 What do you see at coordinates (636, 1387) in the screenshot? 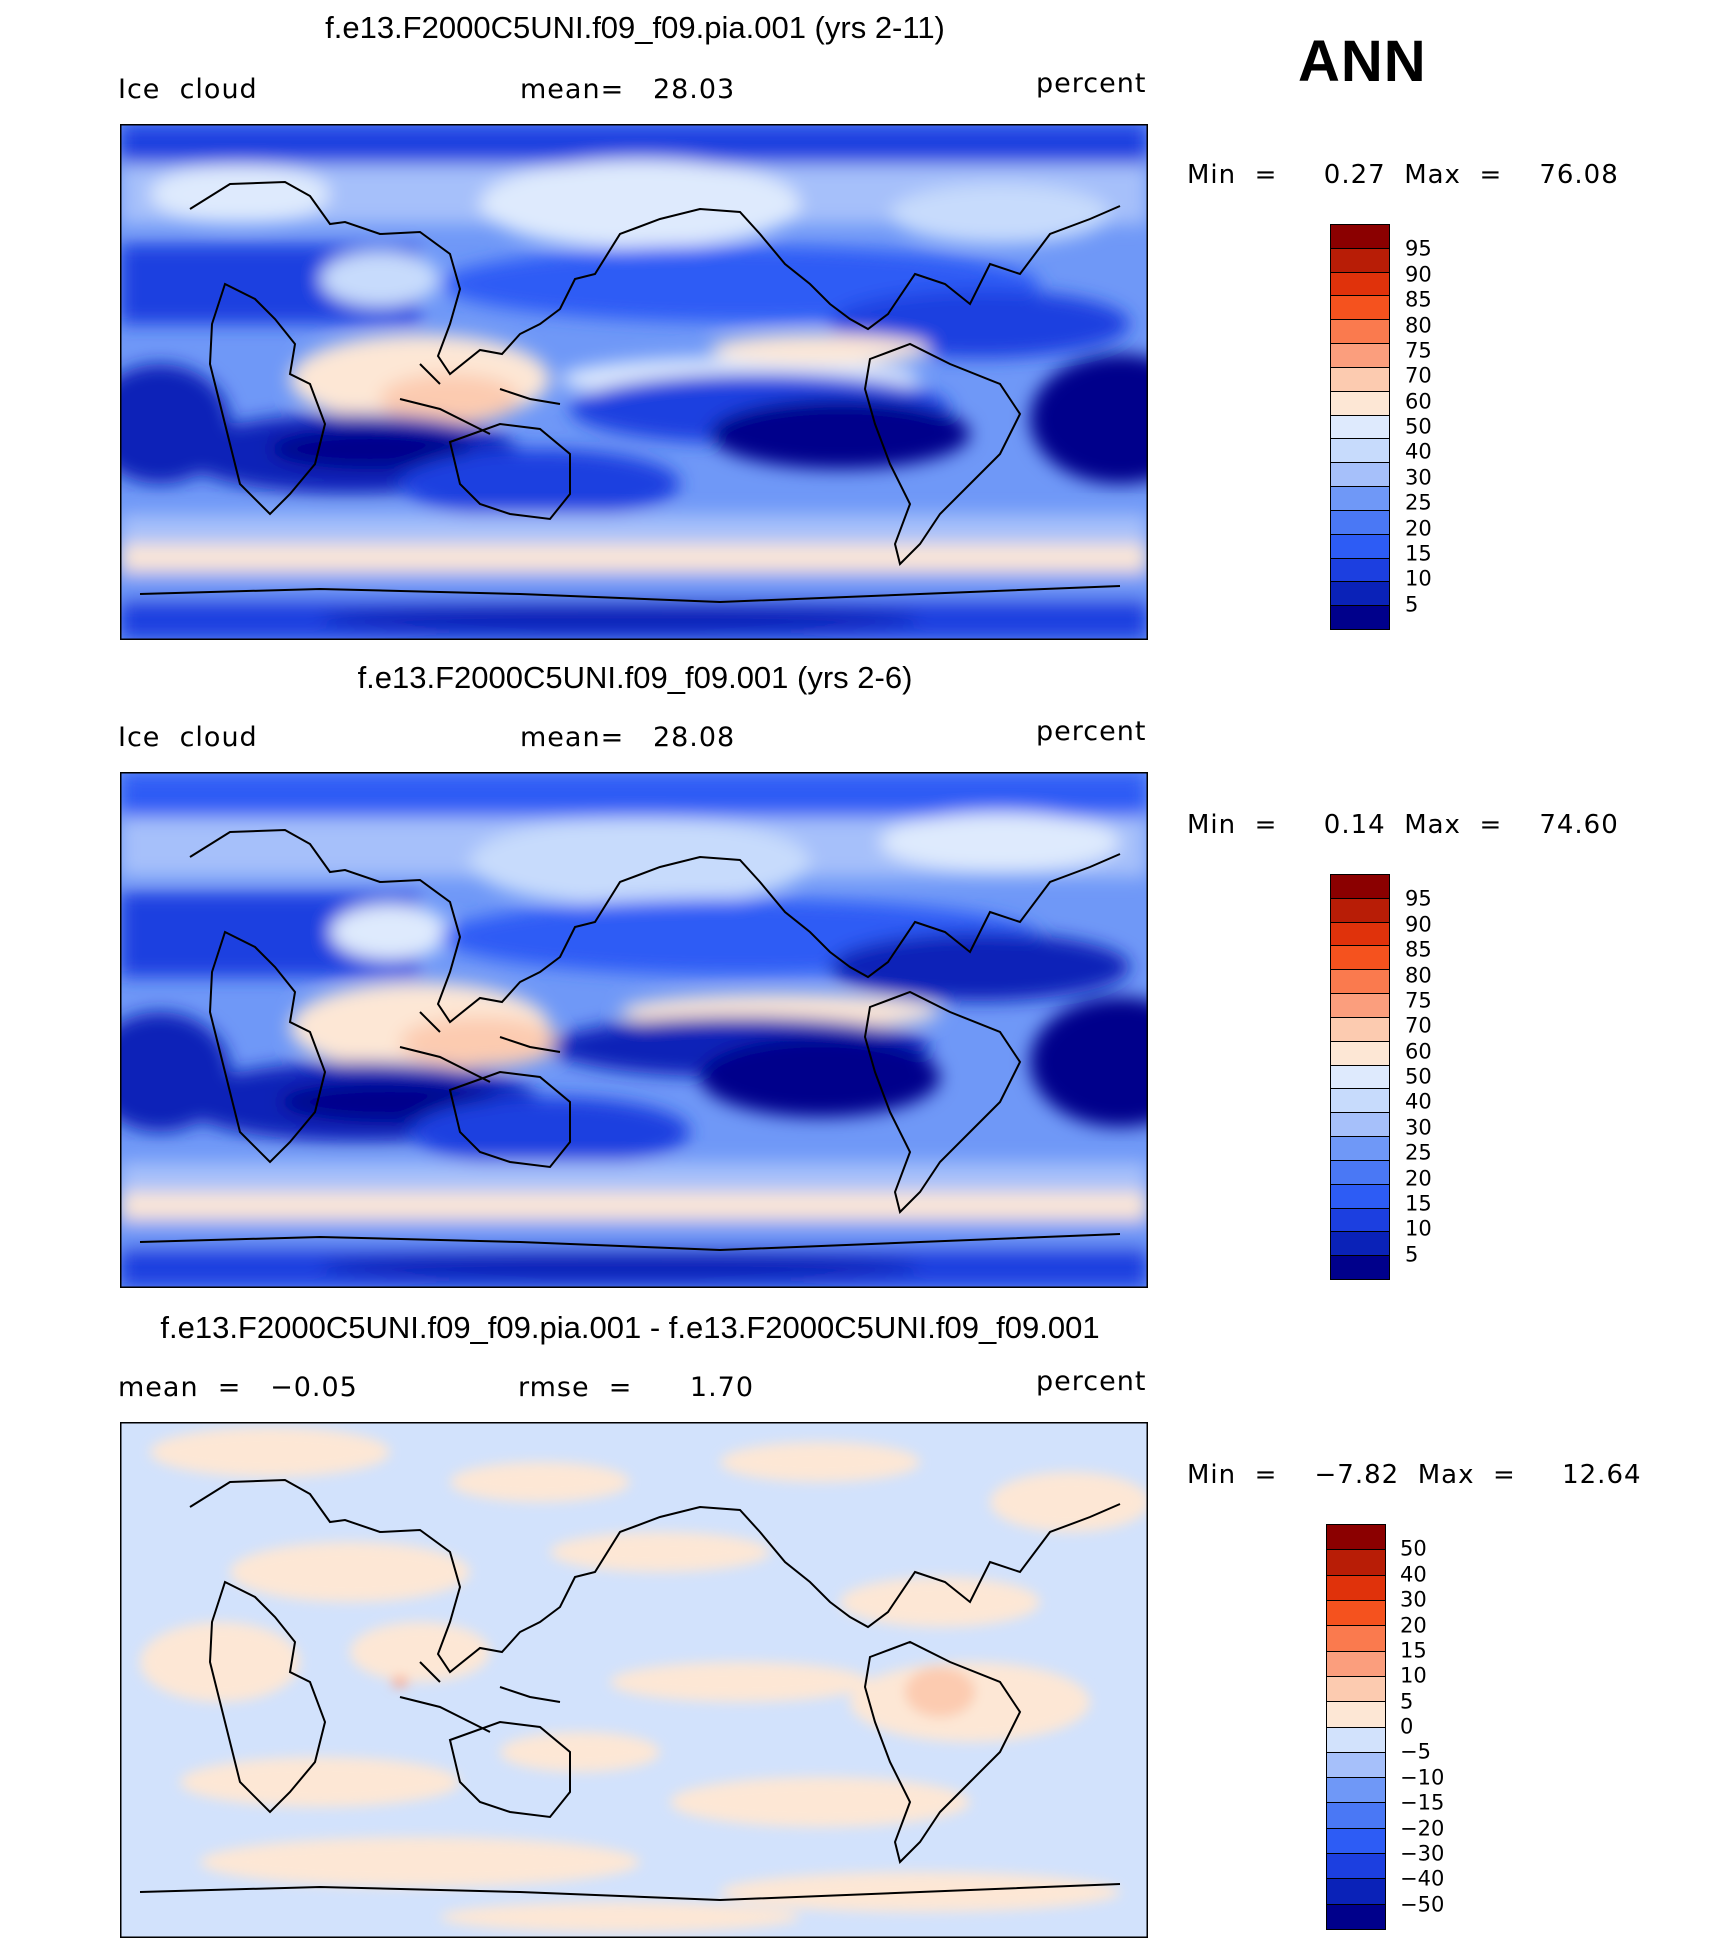
I see `rmse-label: rmse = 1.70` at bounding box center [636, 1387].